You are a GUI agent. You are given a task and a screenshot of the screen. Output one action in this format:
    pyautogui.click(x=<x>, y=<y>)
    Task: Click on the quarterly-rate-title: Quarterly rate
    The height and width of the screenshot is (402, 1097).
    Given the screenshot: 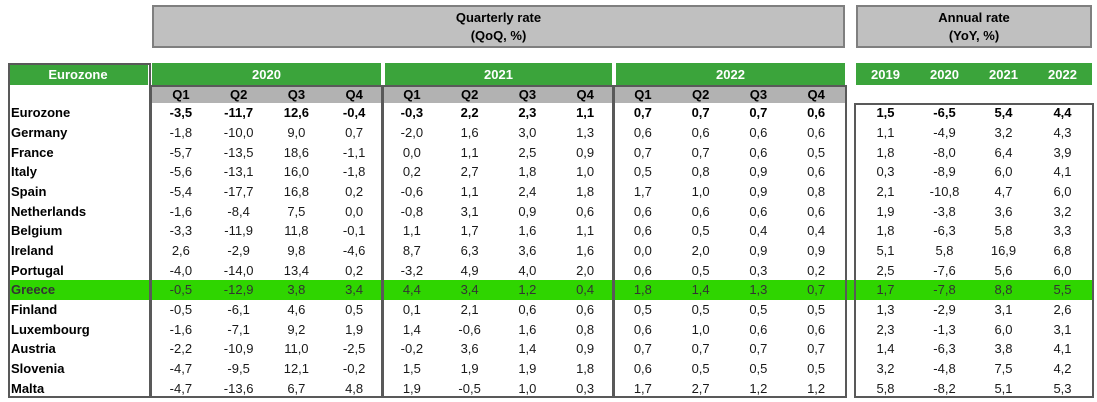 What is the action you would take?
    pyautogui.click(x=498, y=17)
    